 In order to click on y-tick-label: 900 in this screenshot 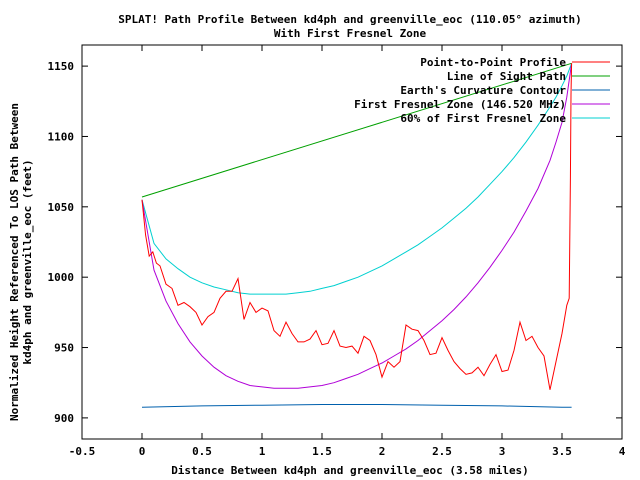, I will do `click(64, 418)`.